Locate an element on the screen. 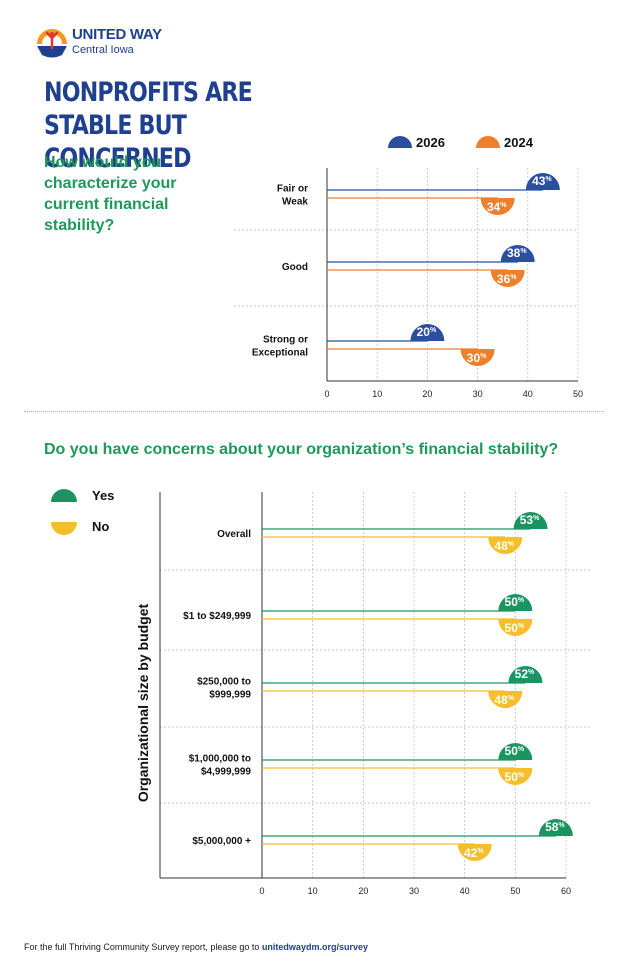 This screenshot has width=640, height=978. united-way-logo-icon is located at coordinates (52, 43).